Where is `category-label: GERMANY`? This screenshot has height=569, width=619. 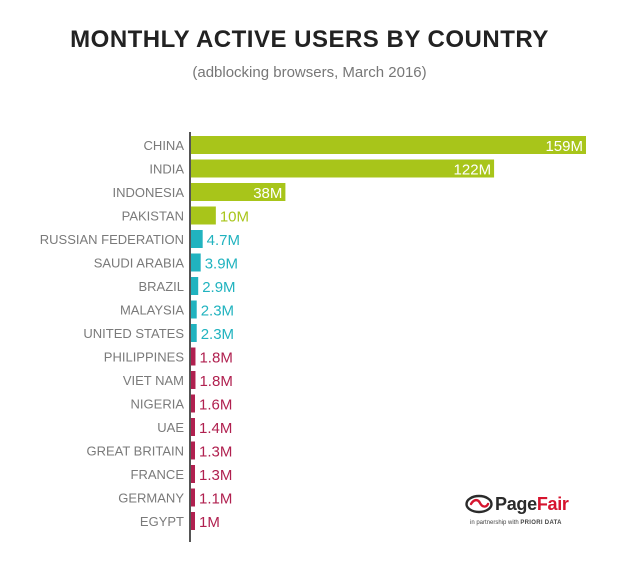 category-label: GERMANY is located at coordinates (151, 498).